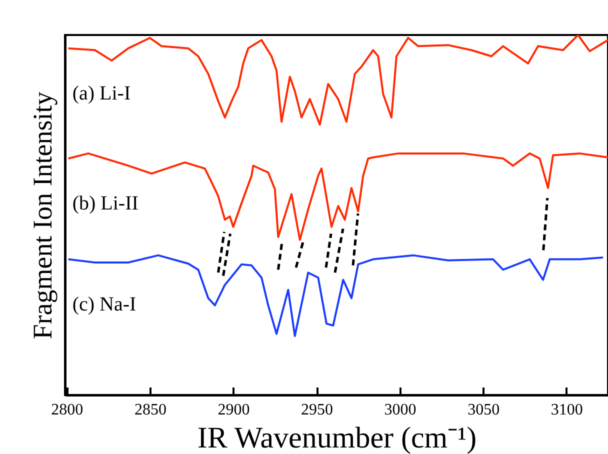  Describe the element at coordinates (317, 410) in the screenshot. I see `x-tick-label: 2950` at that location.